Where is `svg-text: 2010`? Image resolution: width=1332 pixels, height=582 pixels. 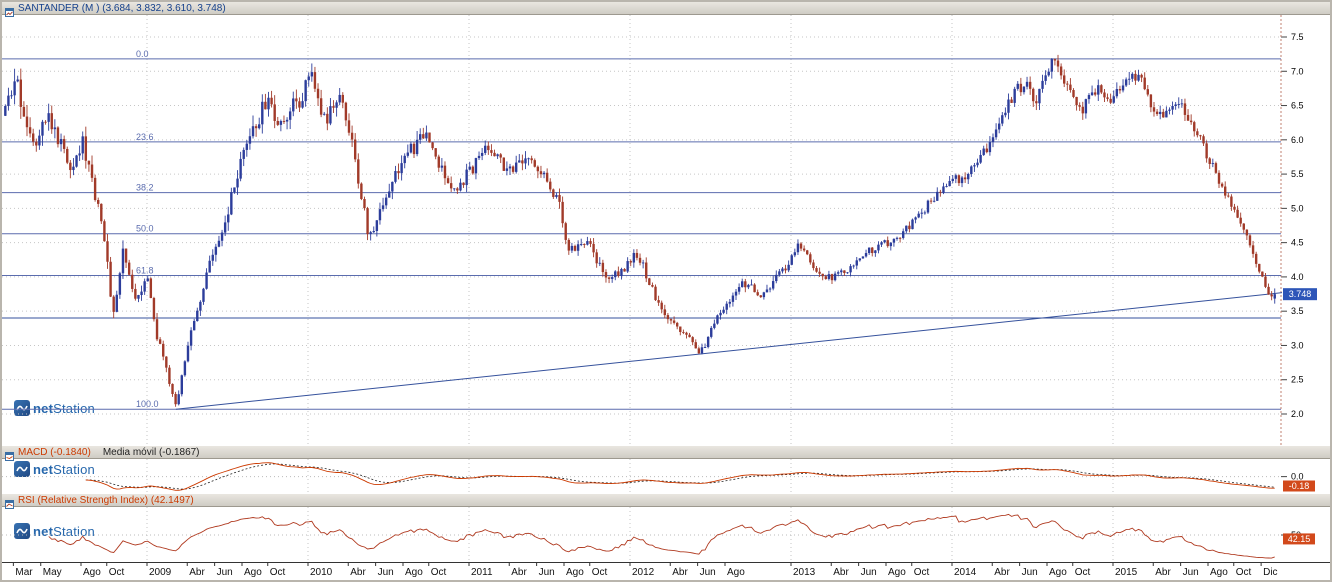 svg-text: 2010 is located at coordinates (321, 572).